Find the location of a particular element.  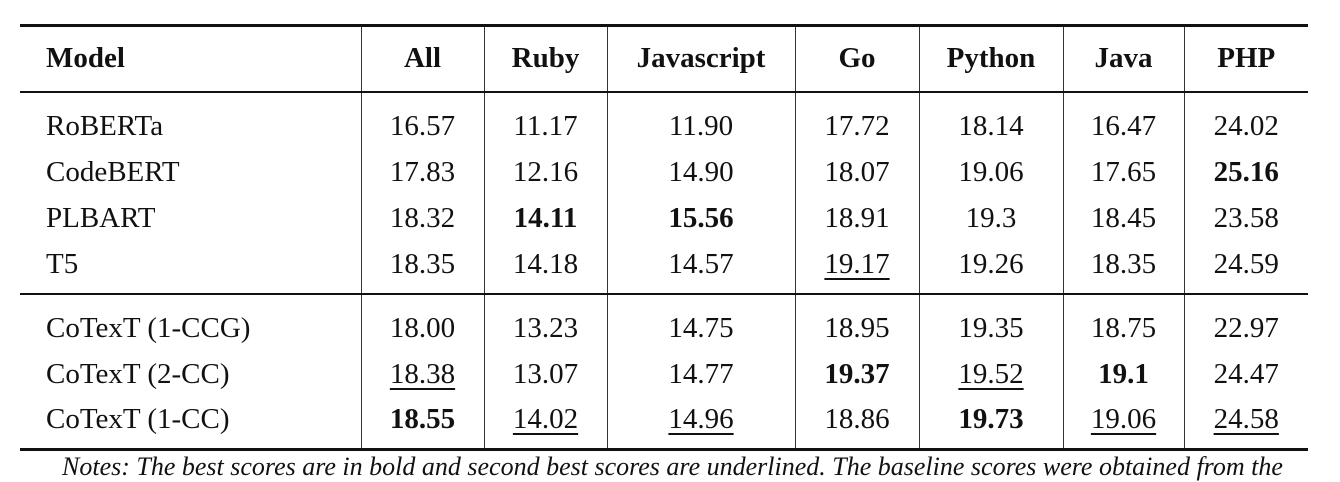

score-value: 19.73 is located at coordinates (991, 419).